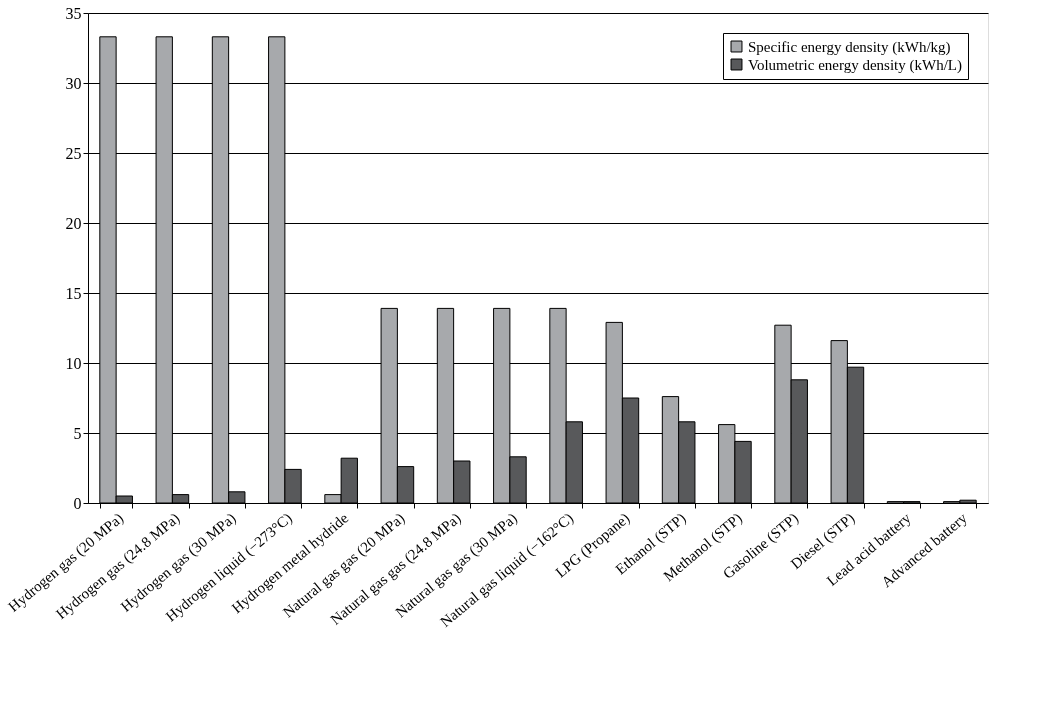  Describe the element at coordinates (849, 47) in the screenshot. I see `legend-label: Specific energy density (kWh/kg)` at that location.